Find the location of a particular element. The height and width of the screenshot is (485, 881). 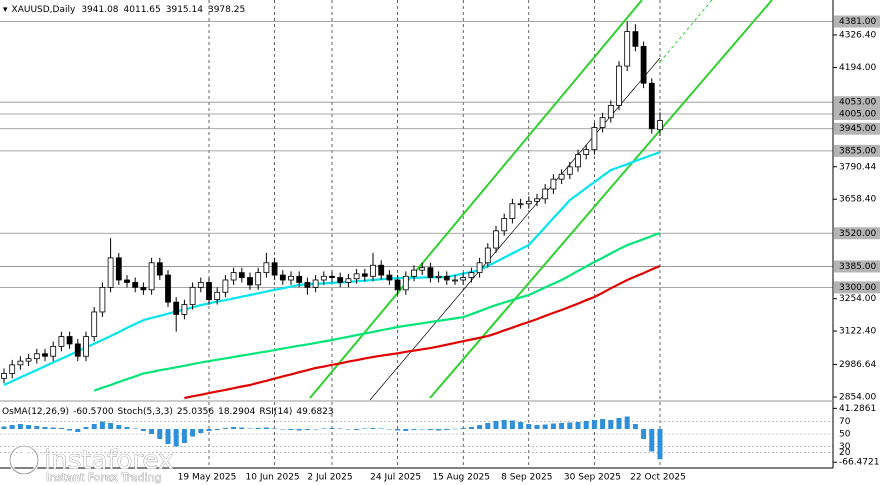

indicator-name: OsMA(12,26,9) is located at coordinates (35, 412).